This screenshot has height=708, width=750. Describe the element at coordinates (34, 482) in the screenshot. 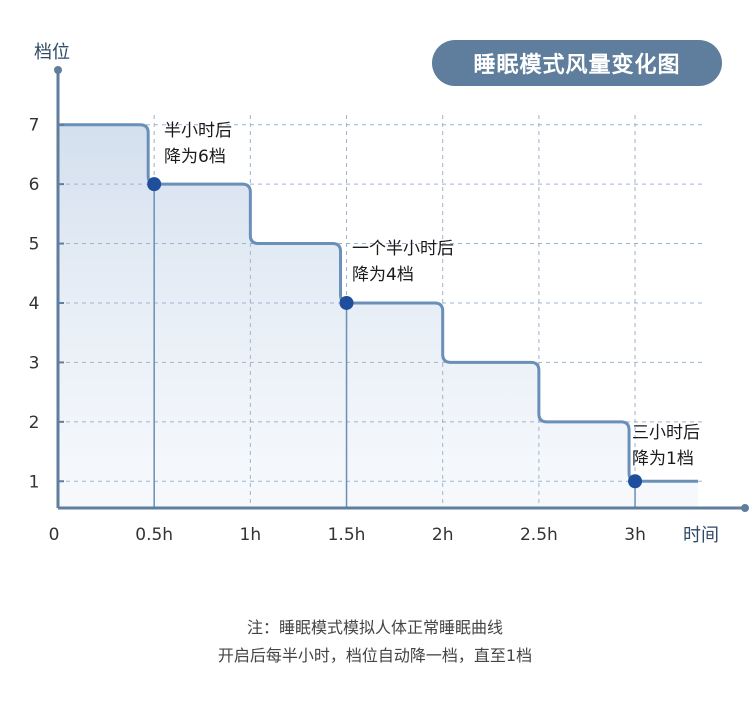

I see `y-tick-label-1: 1` at that location.